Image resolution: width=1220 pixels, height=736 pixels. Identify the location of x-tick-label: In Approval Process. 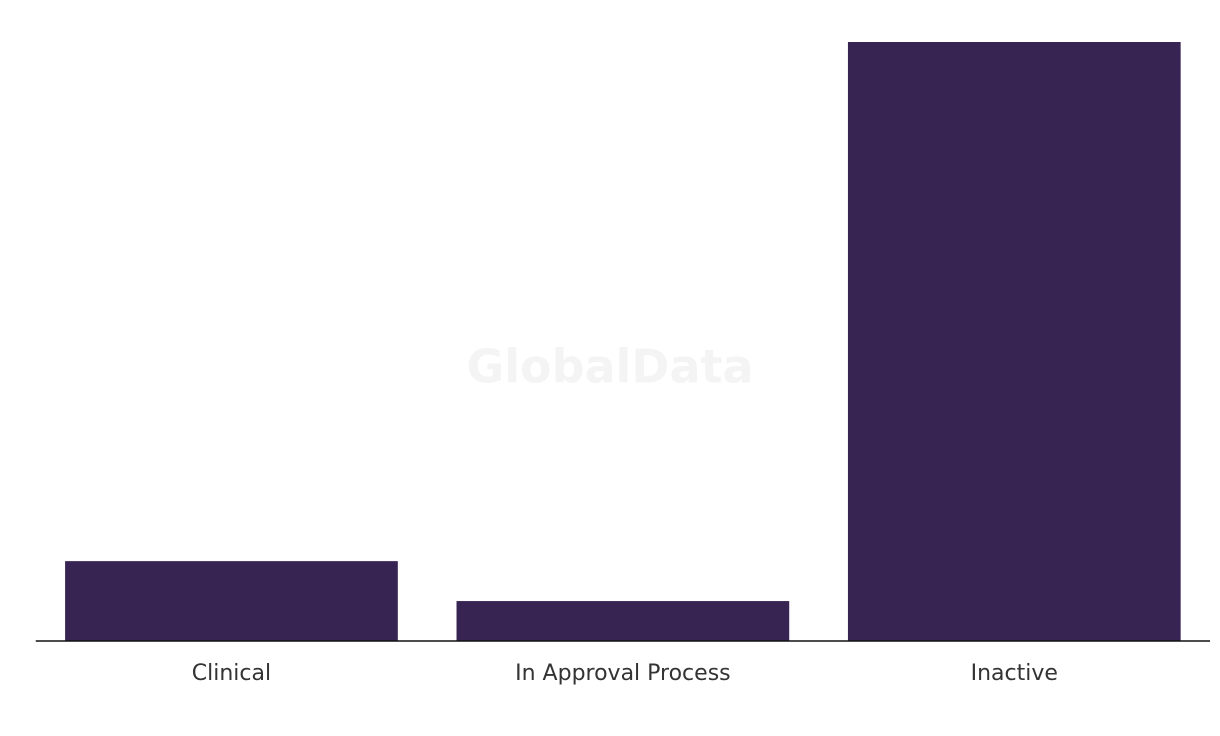
(623, 673).